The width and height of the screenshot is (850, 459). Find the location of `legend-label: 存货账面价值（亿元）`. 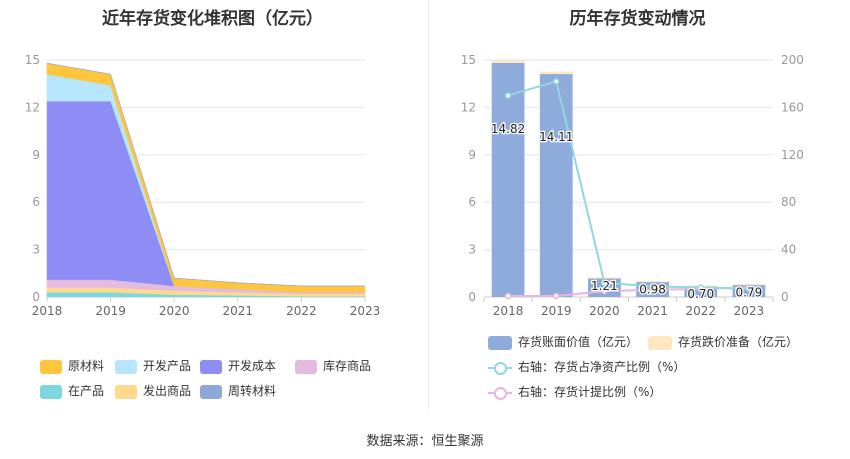

legend-label: 存货账面价值（亿元） is located at coordinates (578, 342).